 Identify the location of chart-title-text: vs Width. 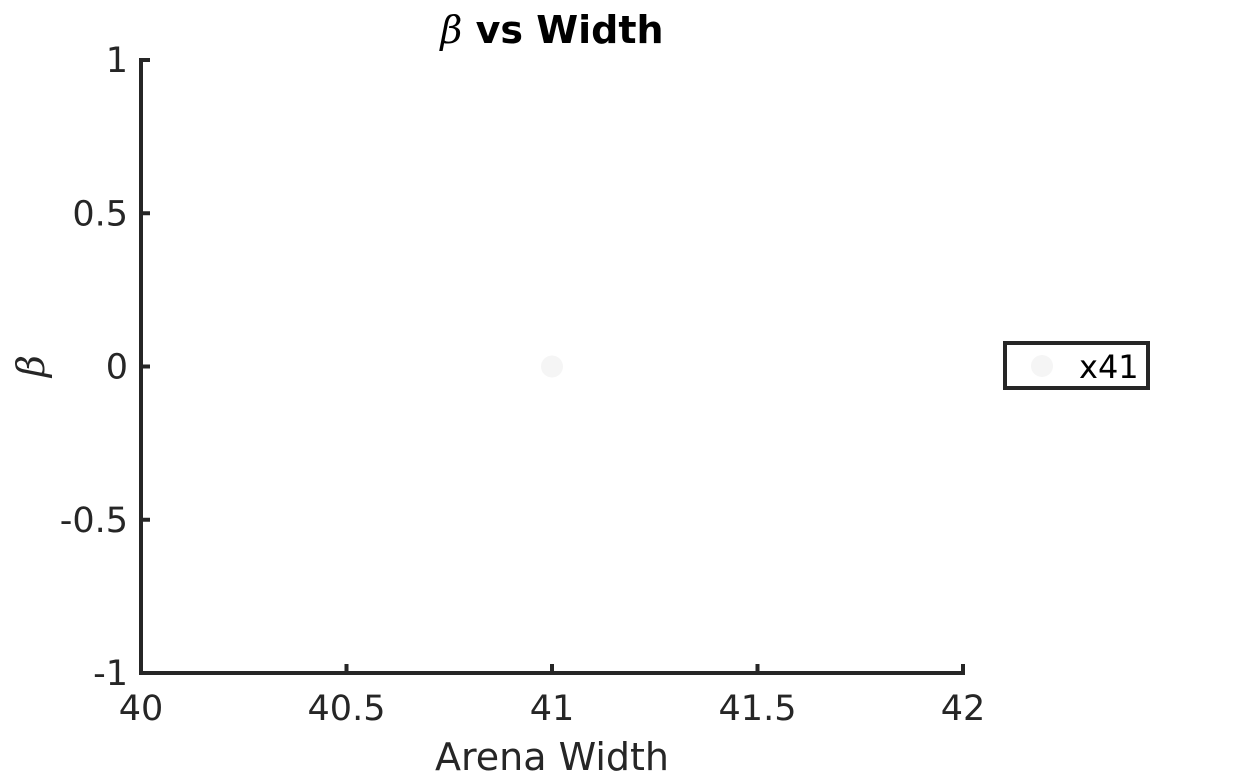
(562, 30).